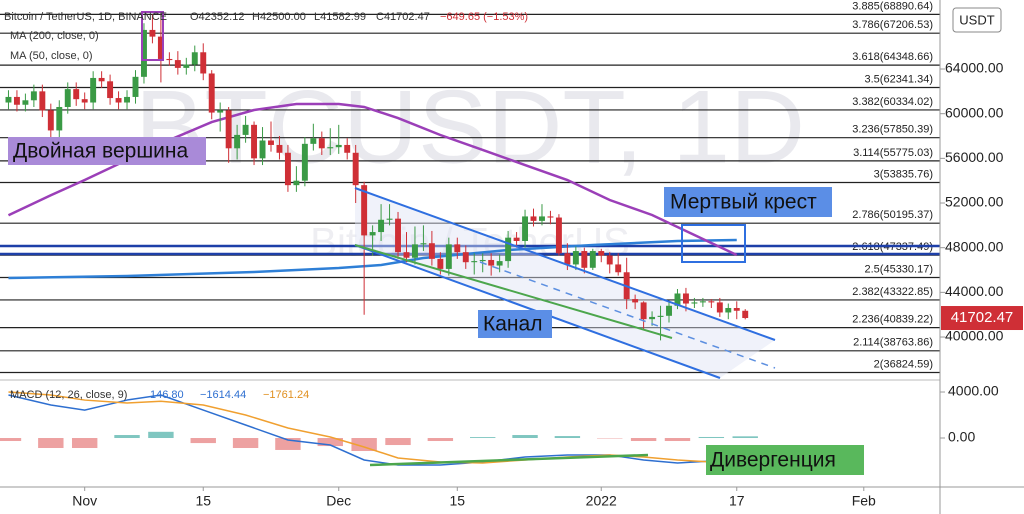 The image size is (1024, 514). Describe the element at coordinates (279, 17) in the screenshot. I see `ohlc-high: H42500.00` at that location.